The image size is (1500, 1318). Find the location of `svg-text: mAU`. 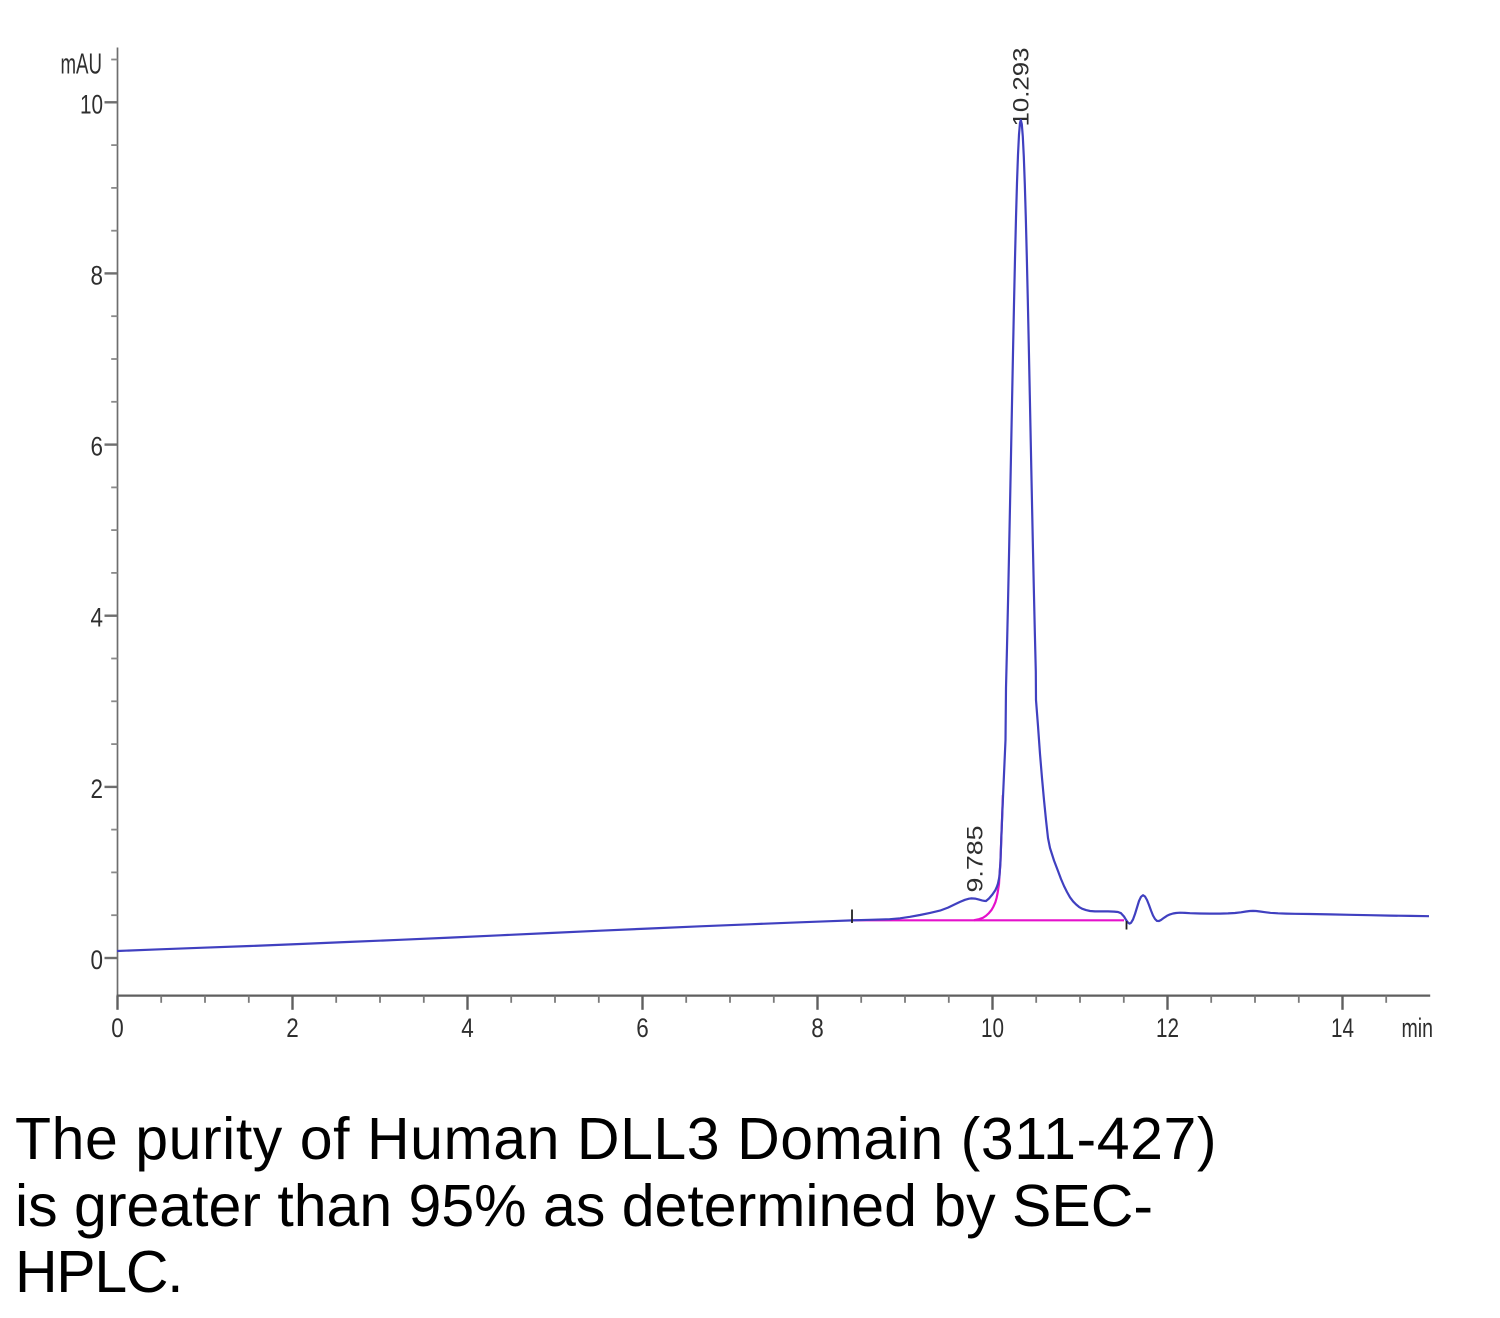

svg-text: mAU is located at coordinates (82, 65).